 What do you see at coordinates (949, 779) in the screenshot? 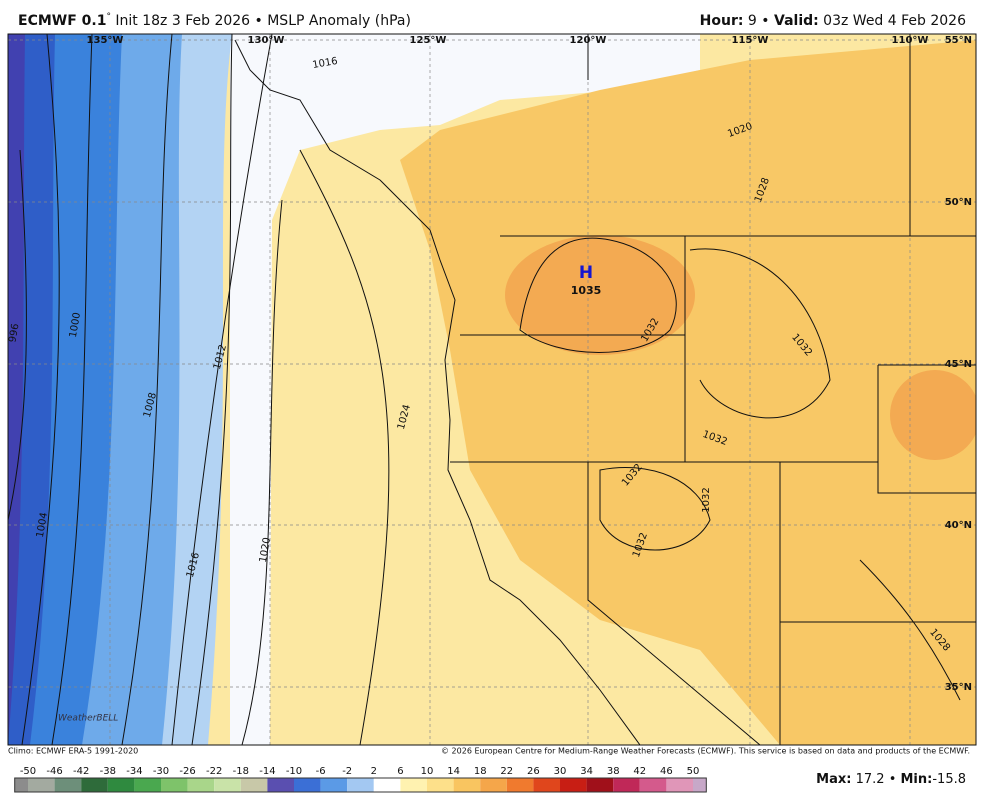
I see `min-value: -15.8` at bounding box center [949, 779].